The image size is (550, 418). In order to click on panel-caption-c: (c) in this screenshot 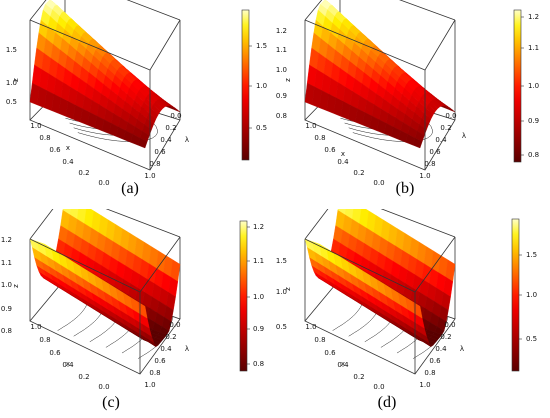, I will do `click(111, 402)`.